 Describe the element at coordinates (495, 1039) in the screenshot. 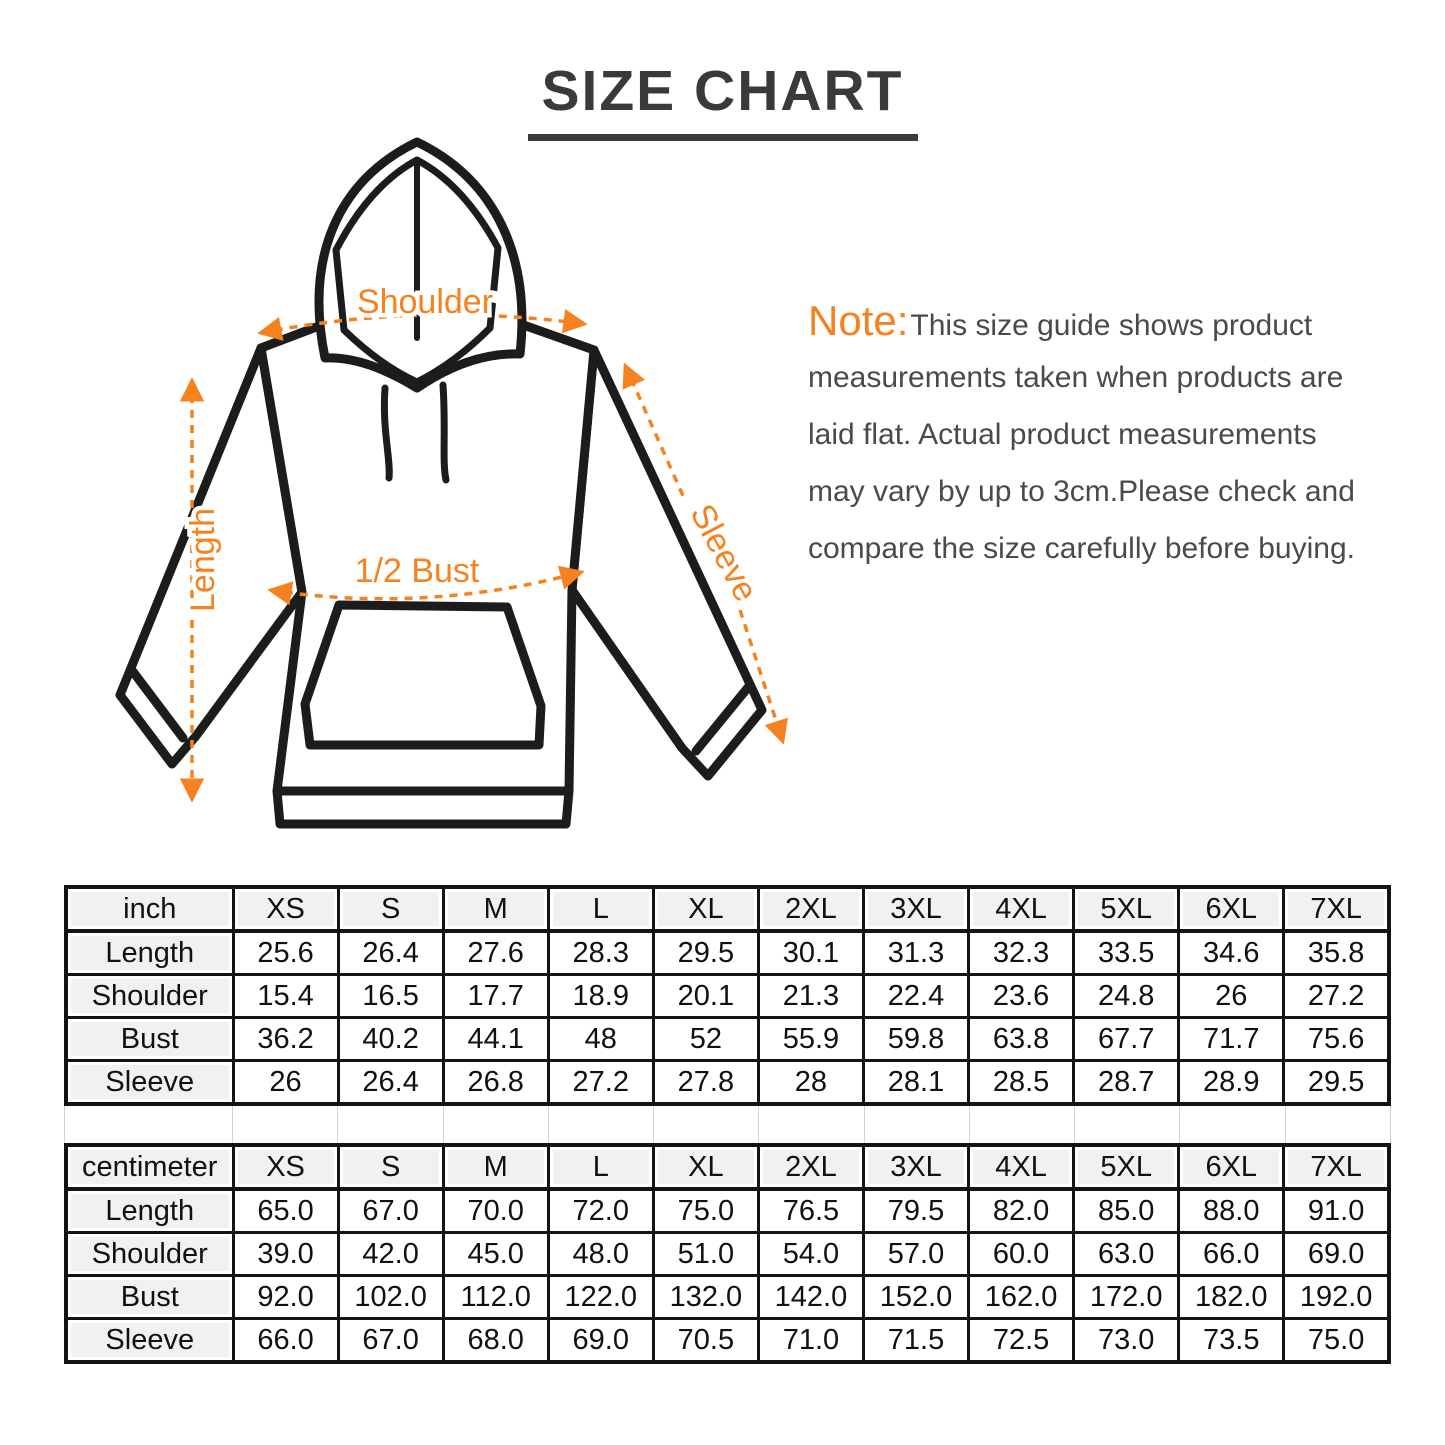

I see `value-cell: 44.1` at that location.